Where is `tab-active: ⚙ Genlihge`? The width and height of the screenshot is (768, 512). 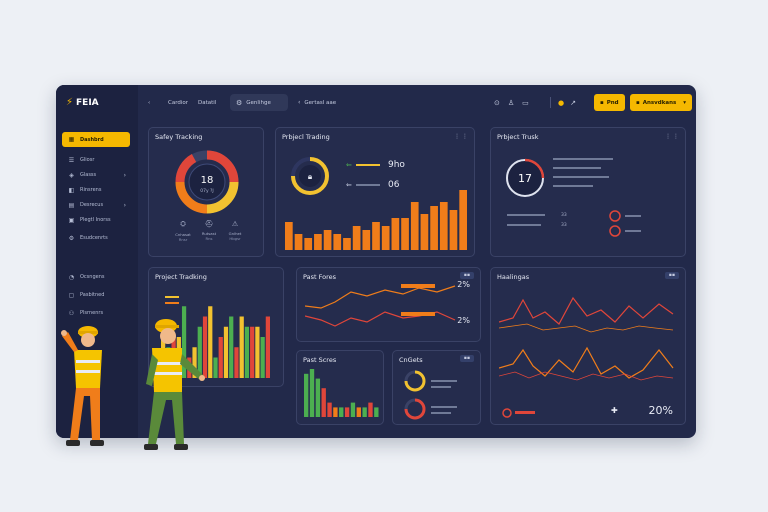 tab-active: ⚙ Genlihge is located at coordinates (259, 102).